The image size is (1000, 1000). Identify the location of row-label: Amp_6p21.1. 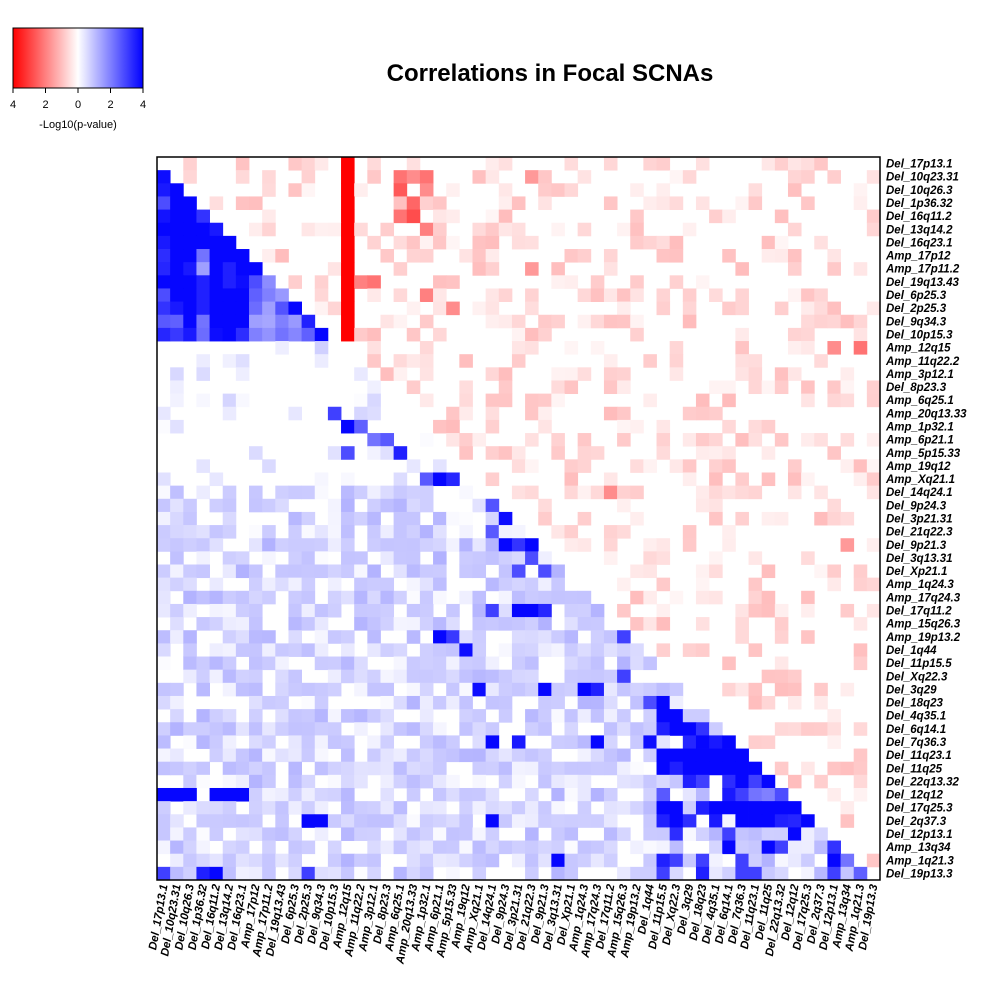
(919, 441).